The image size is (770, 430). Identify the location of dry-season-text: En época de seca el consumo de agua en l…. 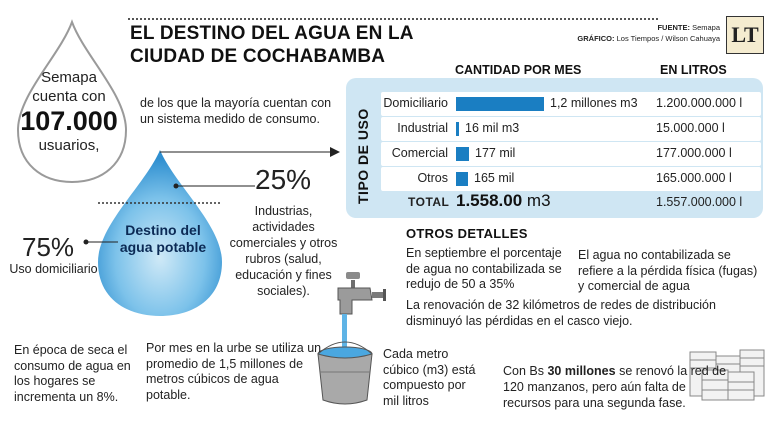
(72, 373).